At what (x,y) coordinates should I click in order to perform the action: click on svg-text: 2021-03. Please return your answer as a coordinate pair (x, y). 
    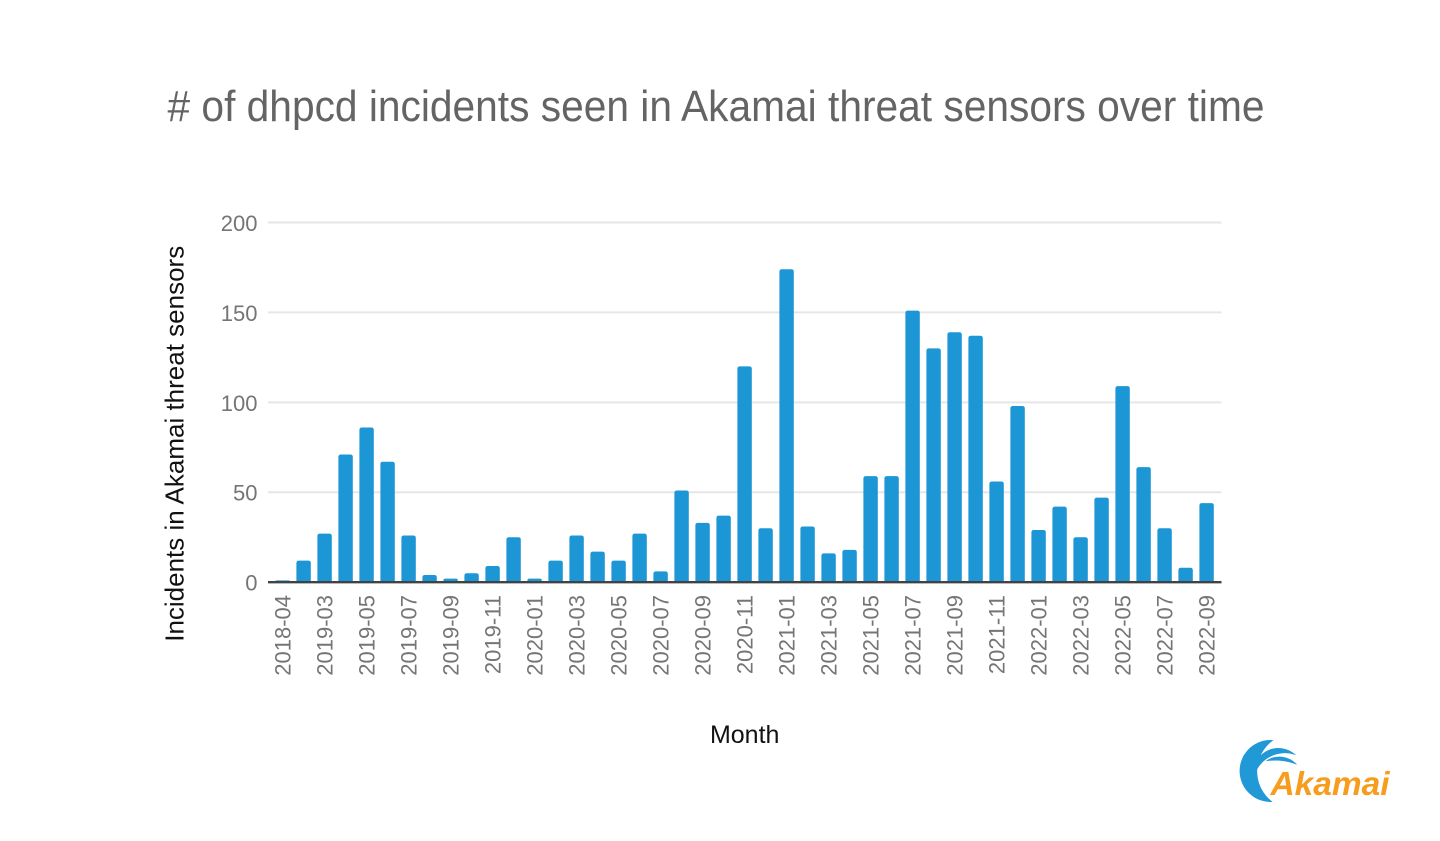
    Looking at the image, I should click on (829, 635).